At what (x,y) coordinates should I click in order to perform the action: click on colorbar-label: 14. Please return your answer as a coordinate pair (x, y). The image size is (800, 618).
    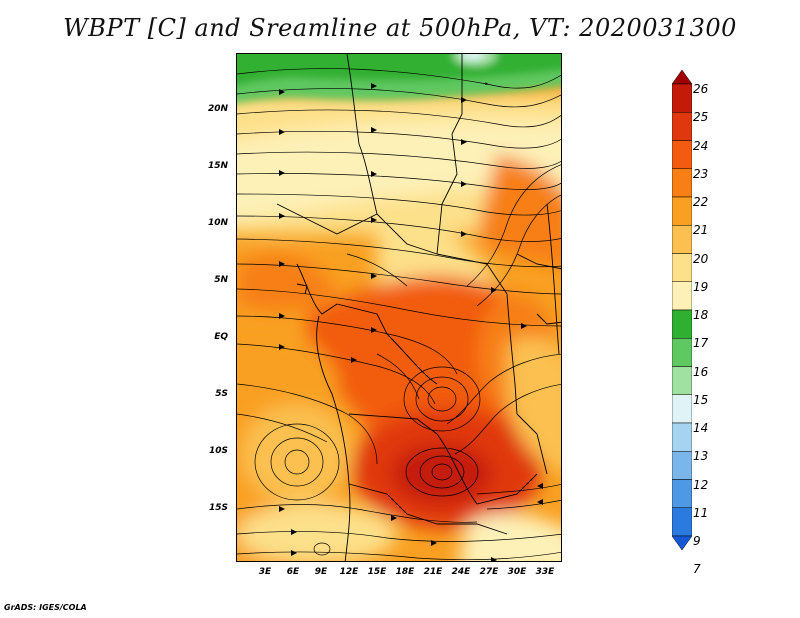
    Looking at the image, I should click on (701, 428).